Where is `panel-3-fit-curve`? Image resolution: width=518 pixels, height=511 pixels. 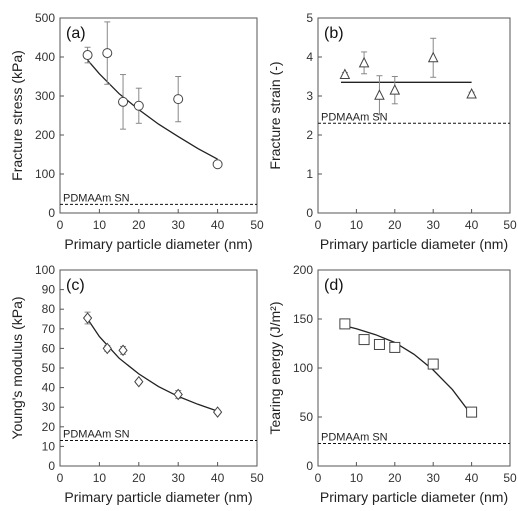
panel-3-fit-curve is located at coordinates (152, 365).